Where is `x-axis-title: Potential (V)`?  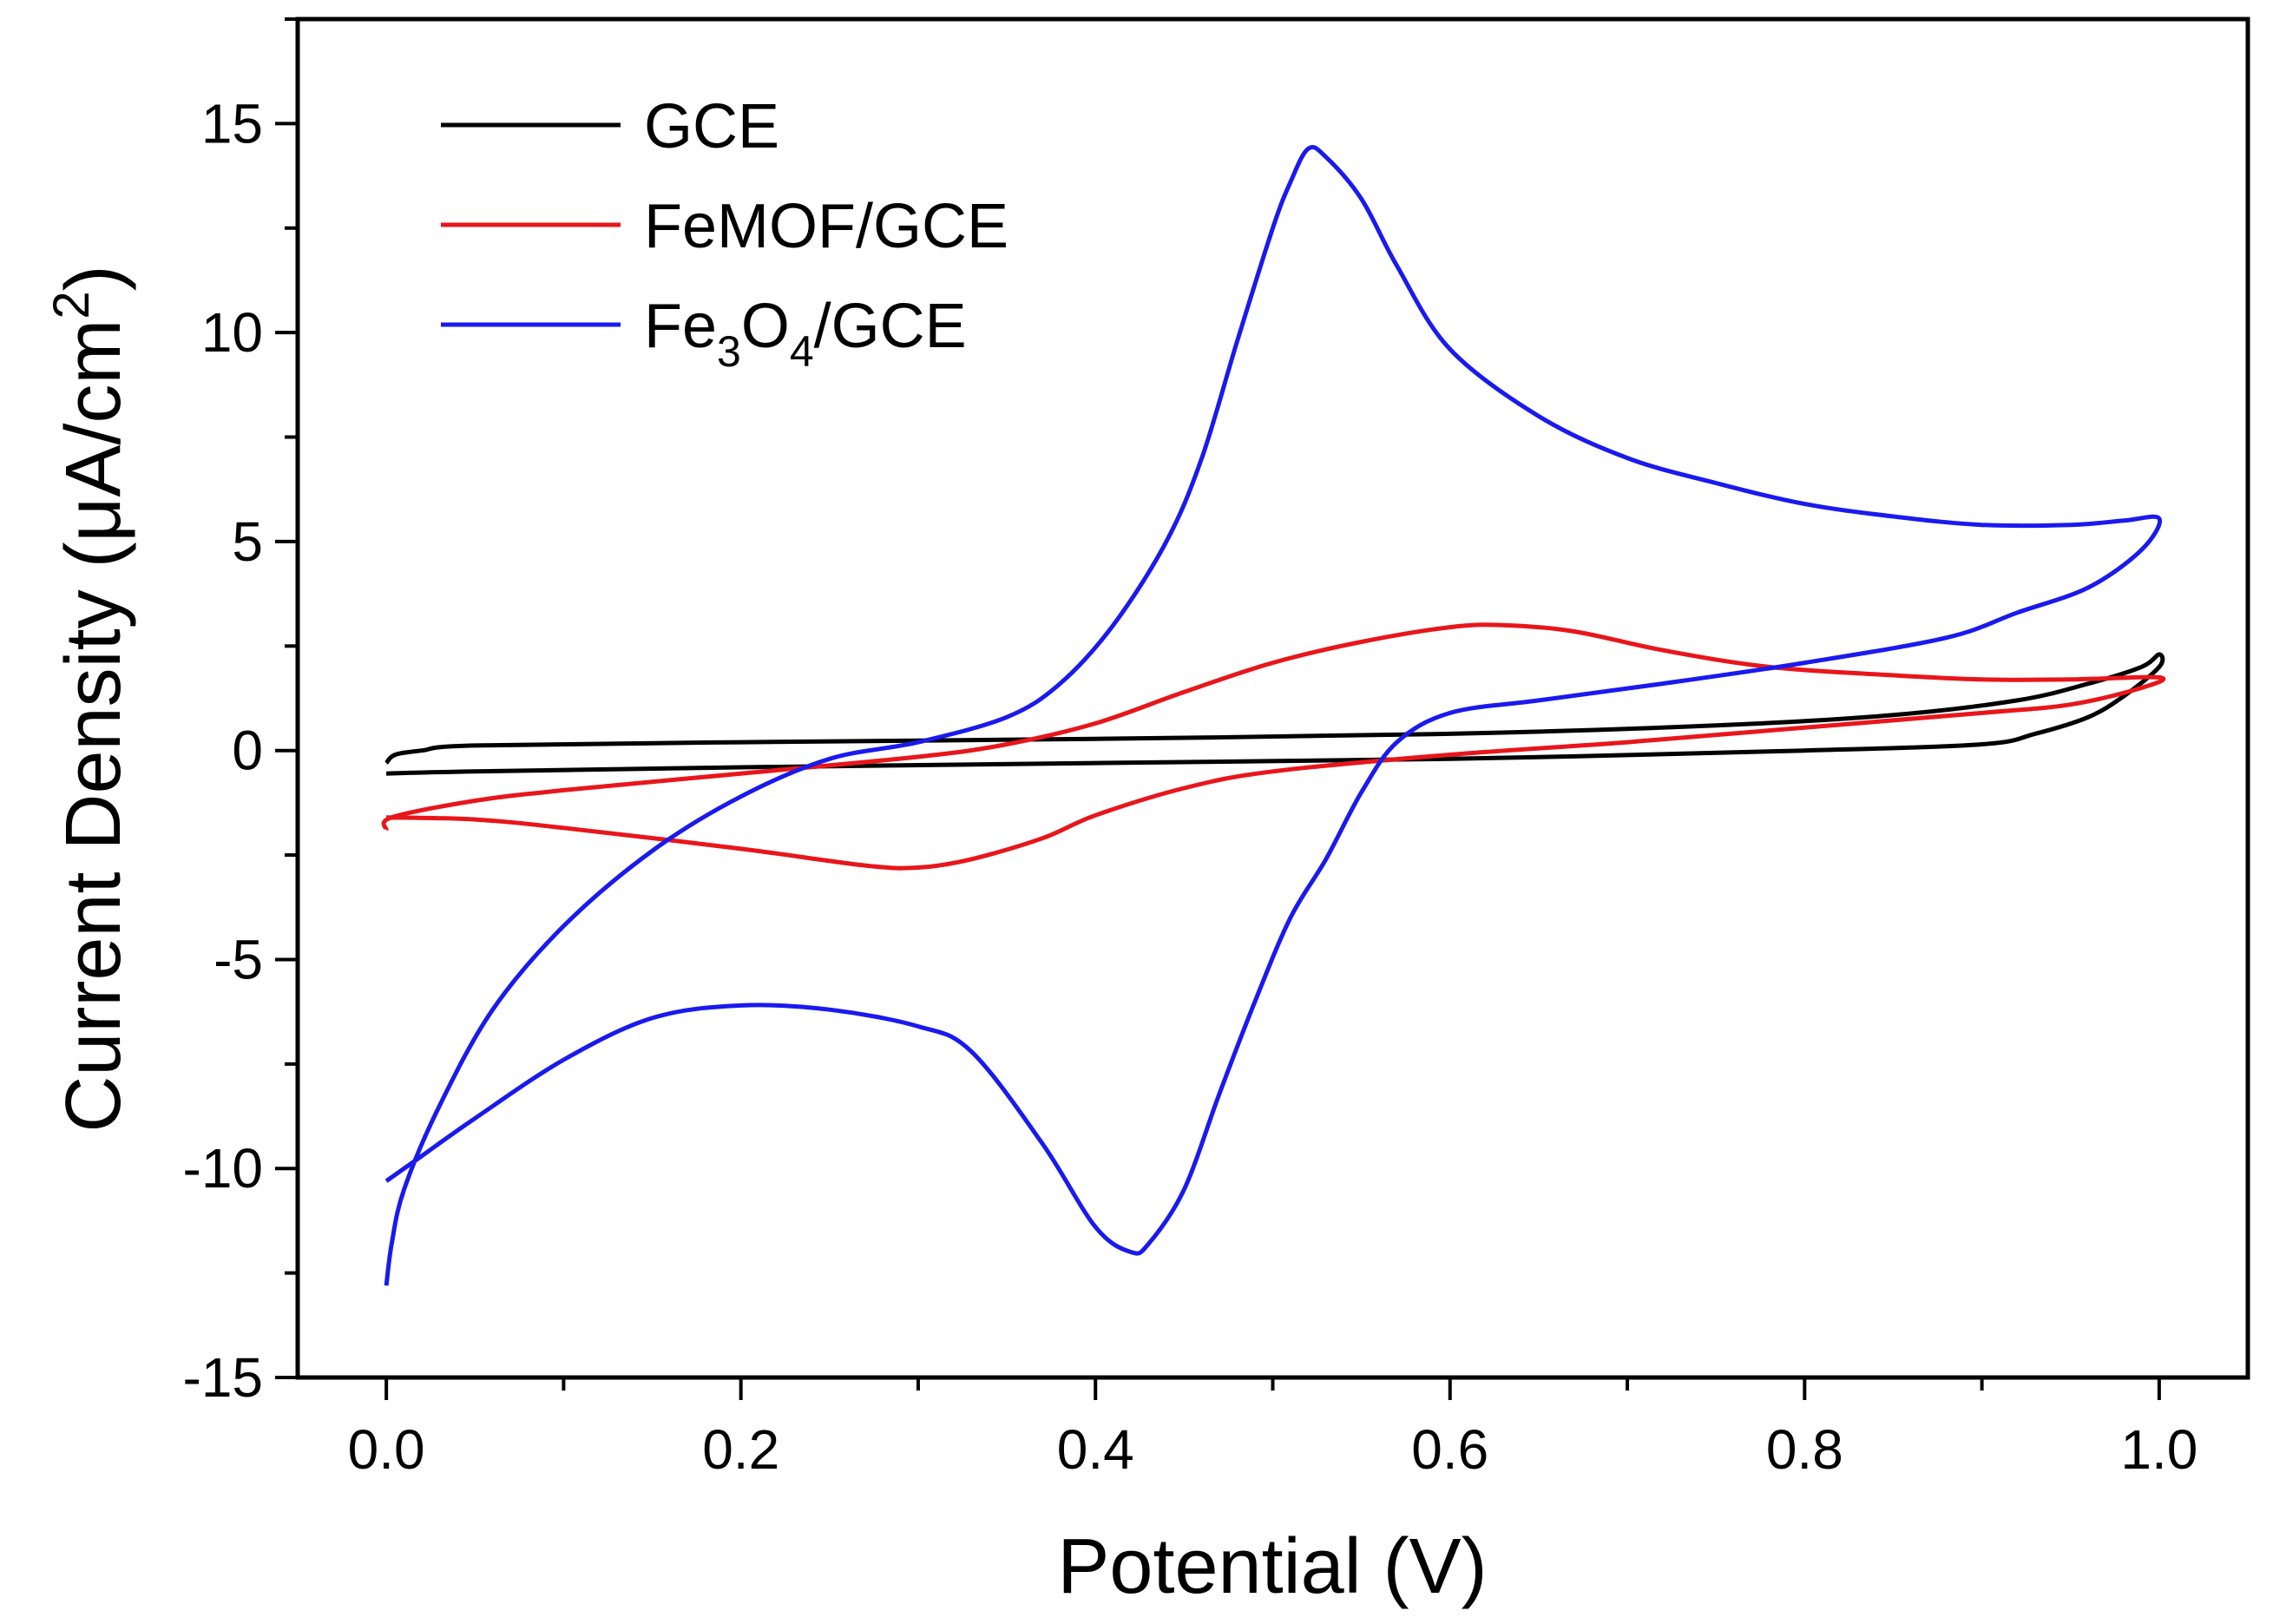 x-axis-title: Potential (V) is located at coordinates (1272, 1566).